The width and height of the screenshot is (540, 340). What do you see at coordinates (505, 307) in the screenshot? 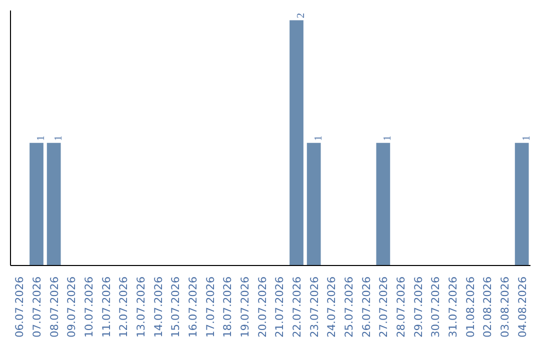
I see `x-tick-label: 03.08.2026` at bounding box center [505, 307].